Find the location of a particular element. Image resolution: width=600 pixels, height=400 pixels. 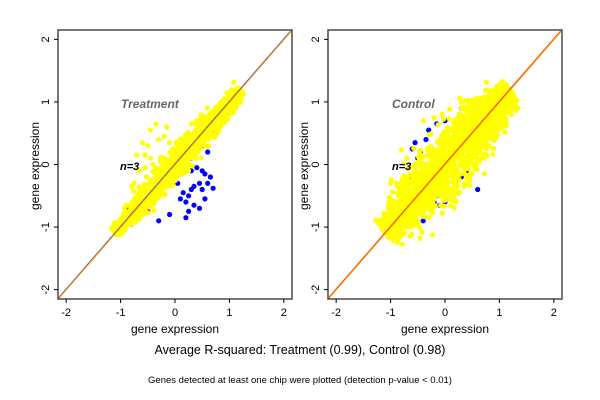

x-tick-label: 0 is located at coordinates (175, 313).